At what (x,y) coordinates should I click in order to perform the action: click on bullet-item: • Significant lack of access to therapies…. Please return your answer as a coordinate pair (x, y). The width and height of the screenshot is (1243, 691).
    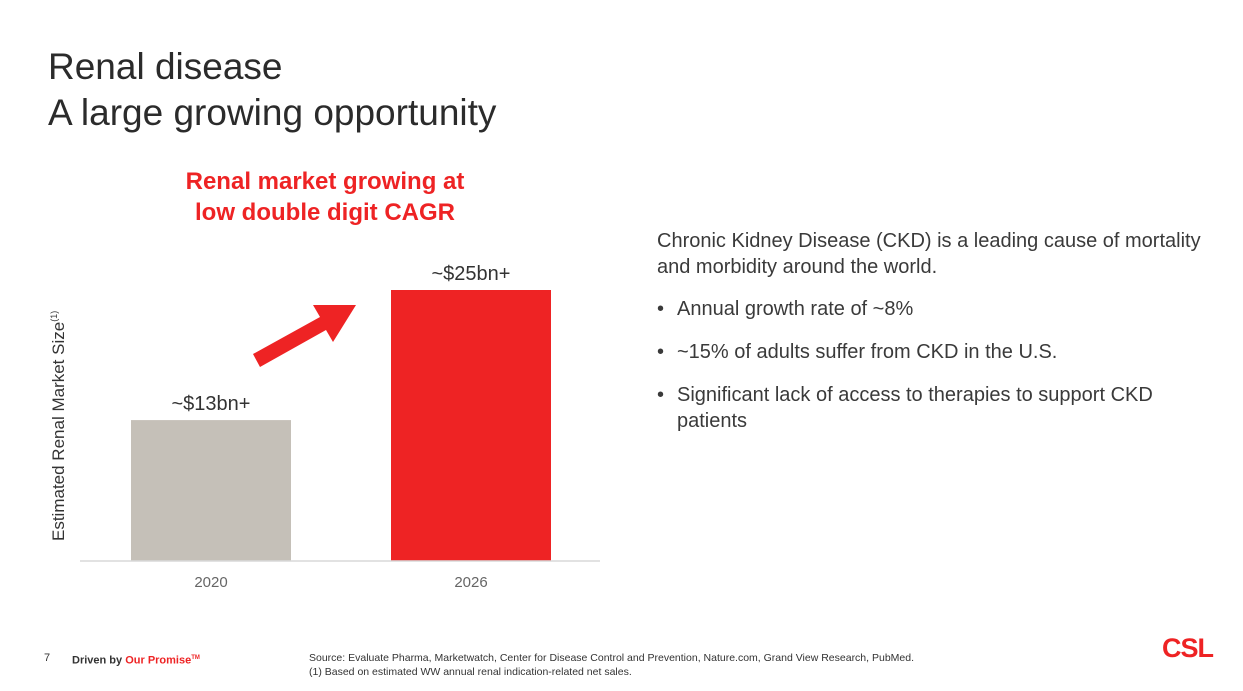
    Looking at the image, I should click on (937, 408).